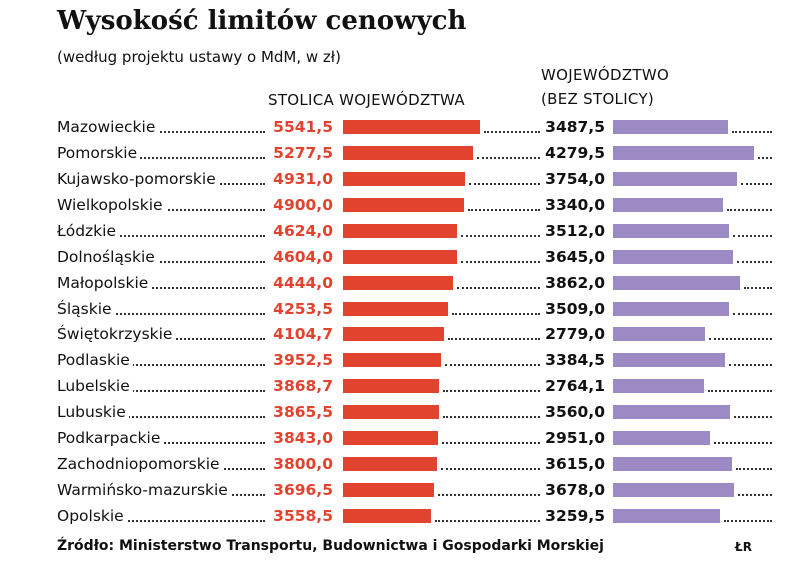 This screenshot has height=573, width=805. I want to click on category-label: Małopolskie, so click(104, 282).